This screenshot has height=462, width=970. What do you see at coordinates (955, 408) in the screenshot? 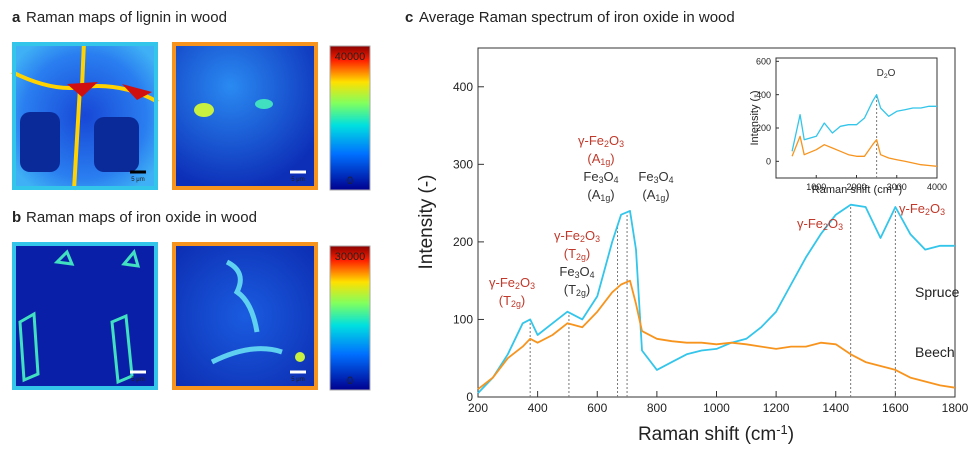
I see `x-tick-label: 1800` at bounding box center [955, 408].